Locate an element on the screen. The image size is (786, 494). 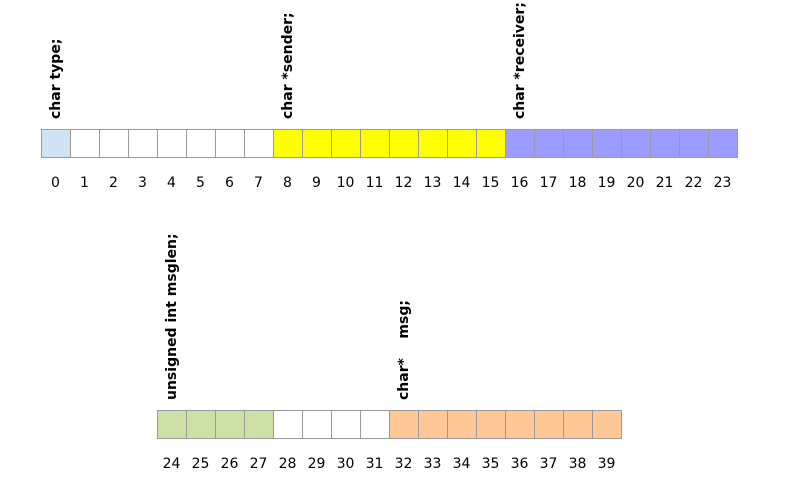
field-label: char* msg; is located at coordinates (404, 350).